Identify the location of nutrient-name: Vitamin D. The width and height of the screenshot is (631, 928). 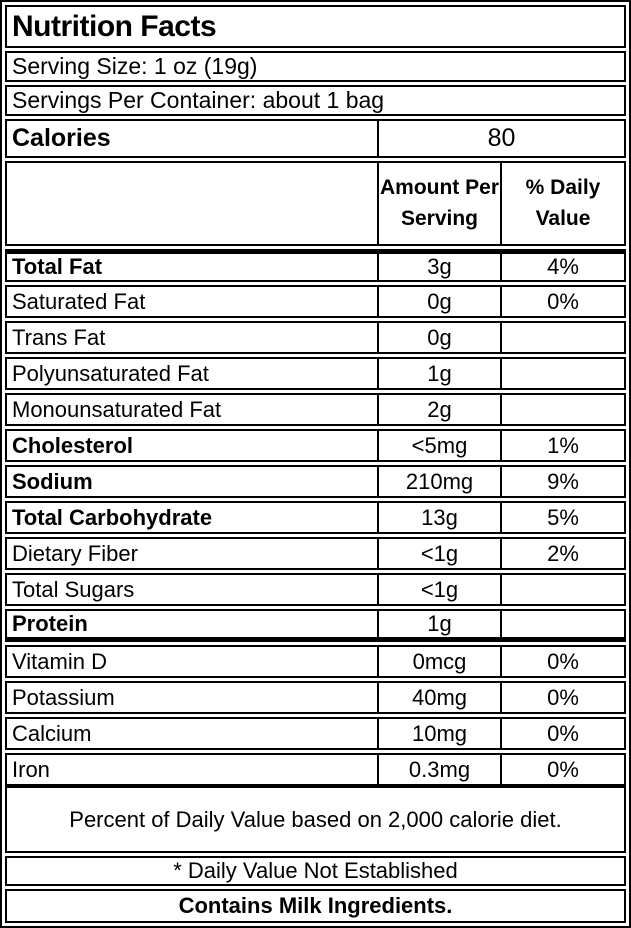
(59, 661).